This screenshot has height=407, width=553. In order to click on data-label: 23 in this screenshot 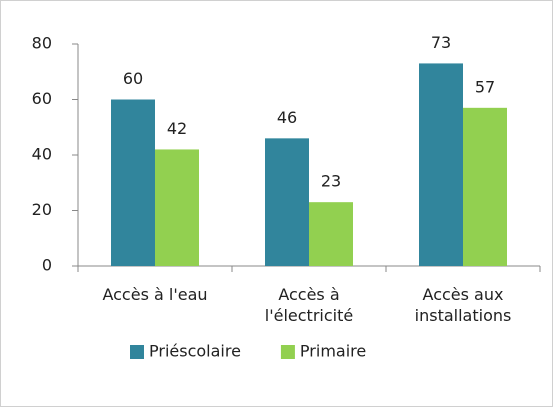, I will do `click(331, 181)`.